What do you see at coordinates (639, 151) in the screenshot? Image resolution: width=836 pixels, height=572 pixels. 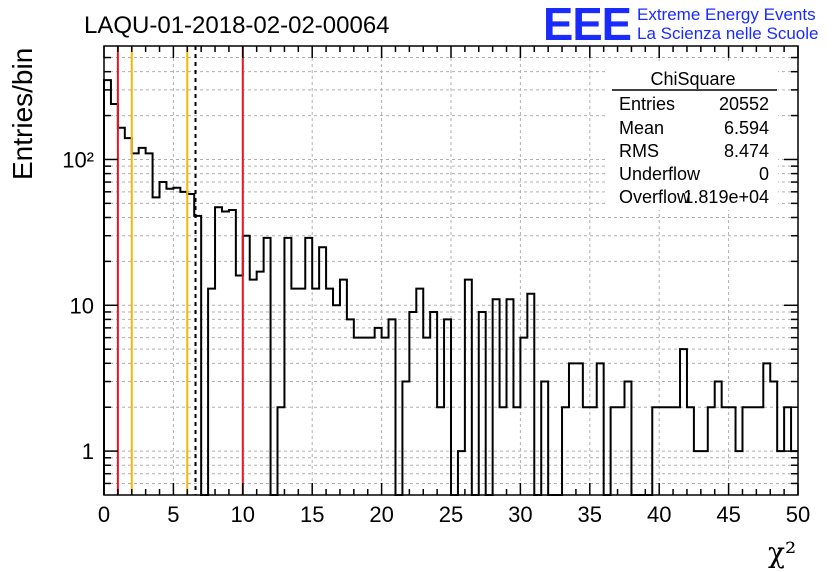 I see `stats-label-rms: RMS` at bounding box center [639, 151].